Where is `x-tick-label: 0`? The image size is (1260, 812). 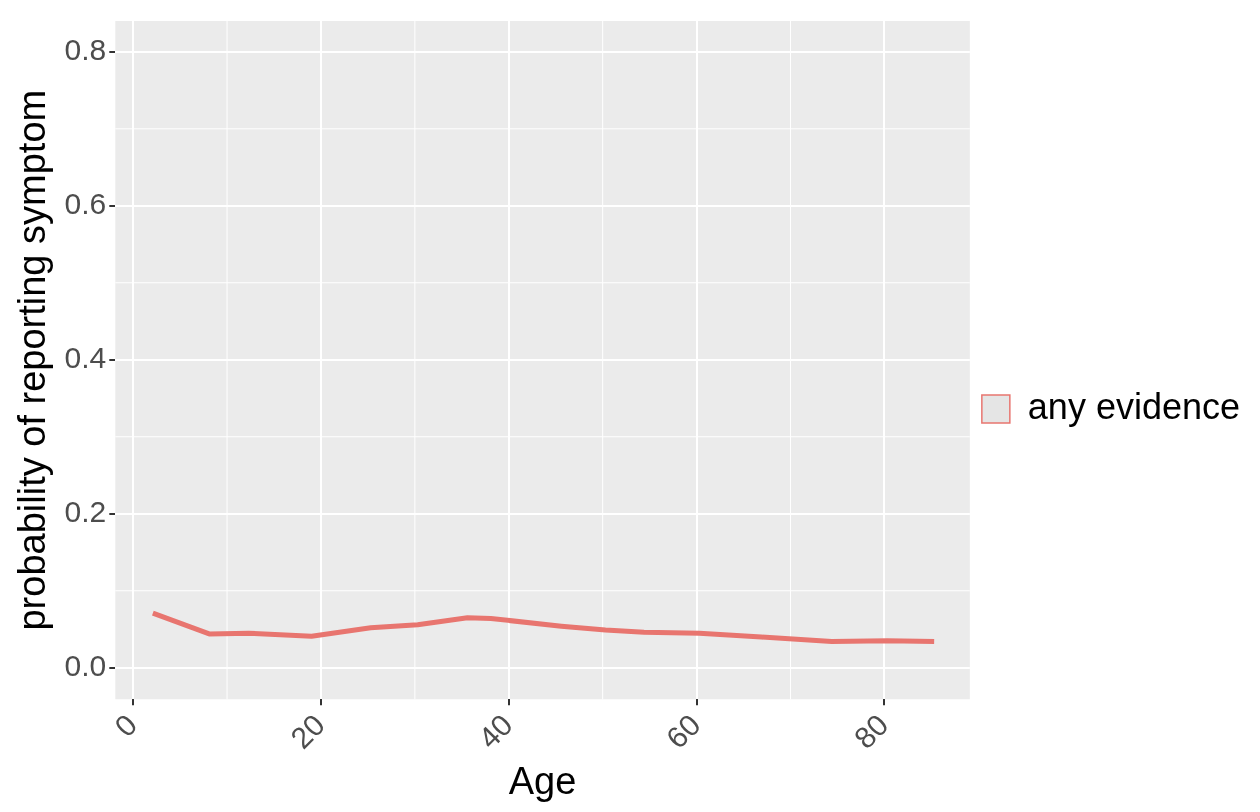 x-tick-label: 0 is located at coordinates (126, 725).